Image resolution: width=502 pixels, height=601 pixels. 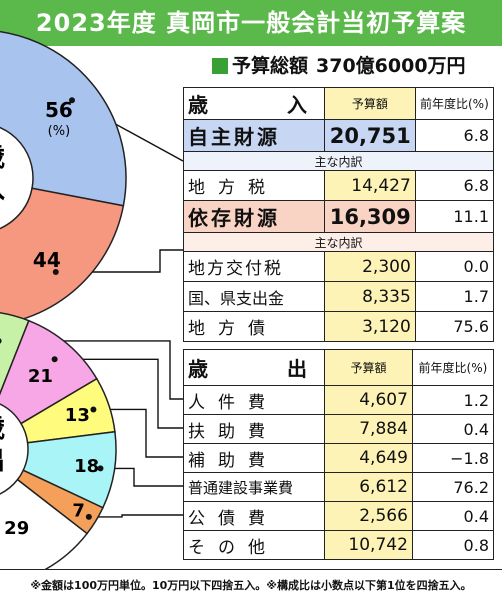 I want to click on izon-change: 11.1, so click(x=454, y=217).